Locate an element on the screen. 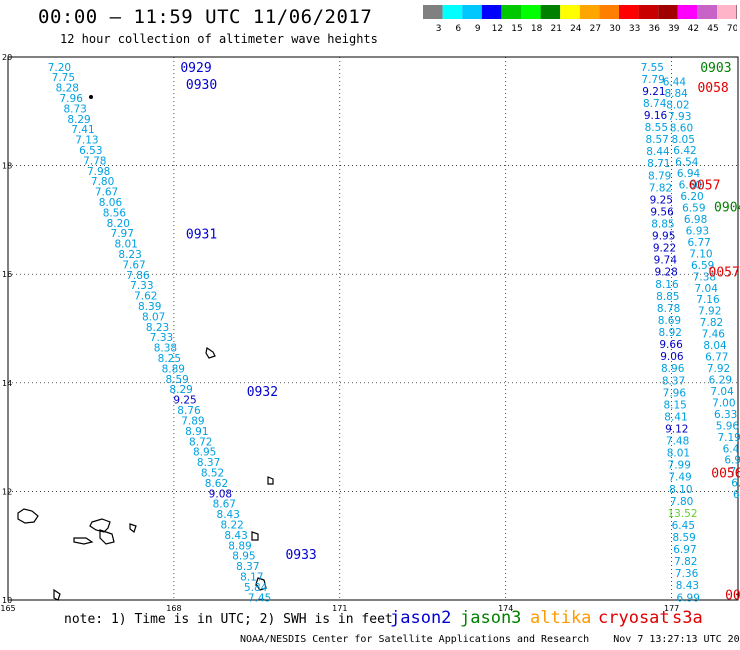  wave-height-jason2: 8.38 is located at coordinates (165, 349).